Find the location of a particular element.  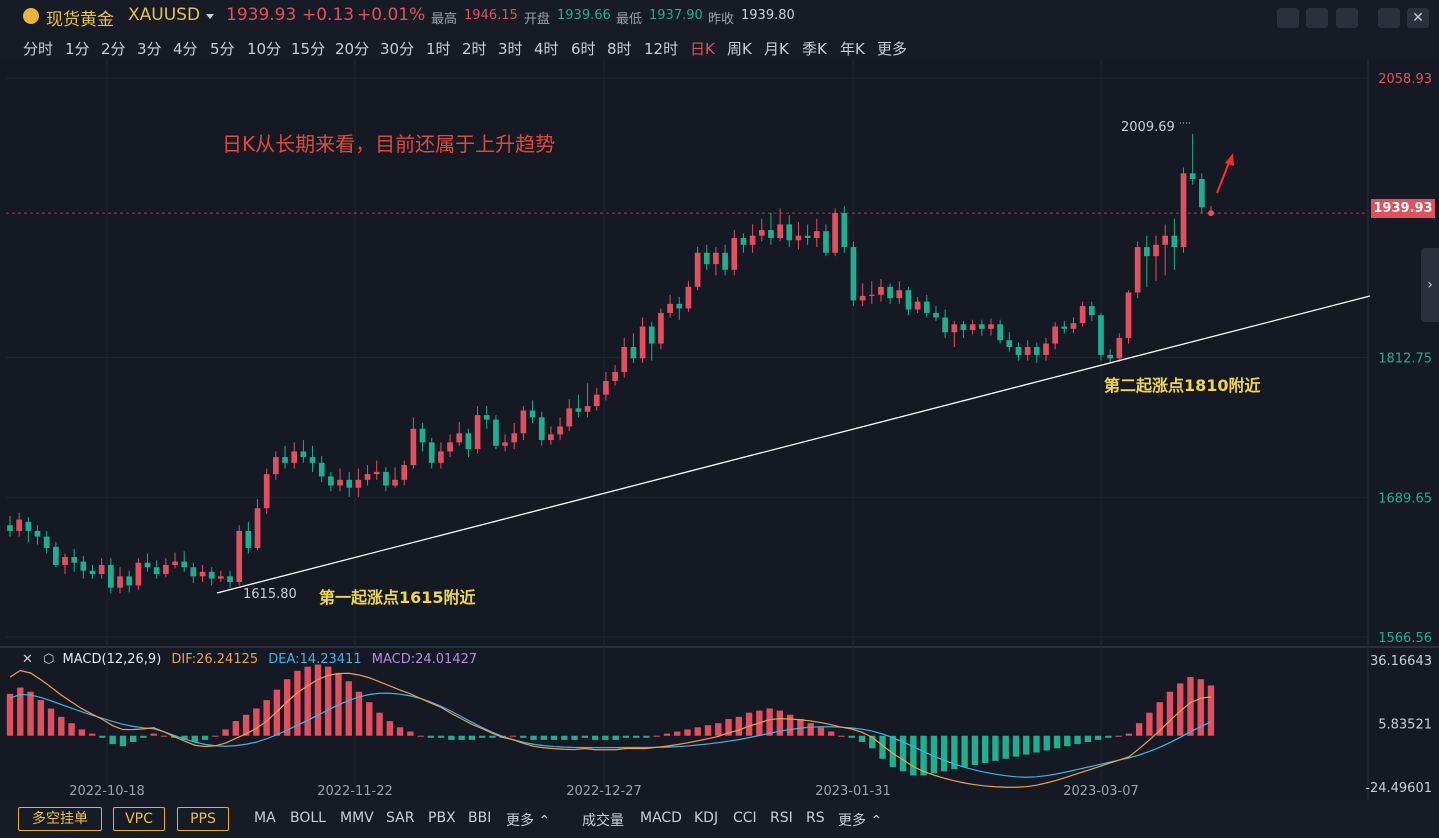

interval-9: 30分 is located at coordinates (397, 49).